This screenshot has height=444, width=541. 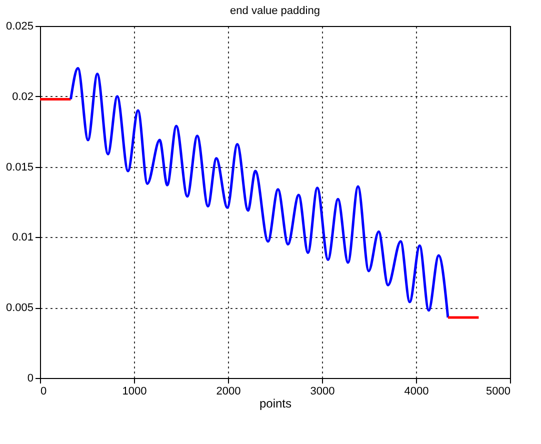 I want to click on y-tick-label: 0.02, so click(x=23, y=96).